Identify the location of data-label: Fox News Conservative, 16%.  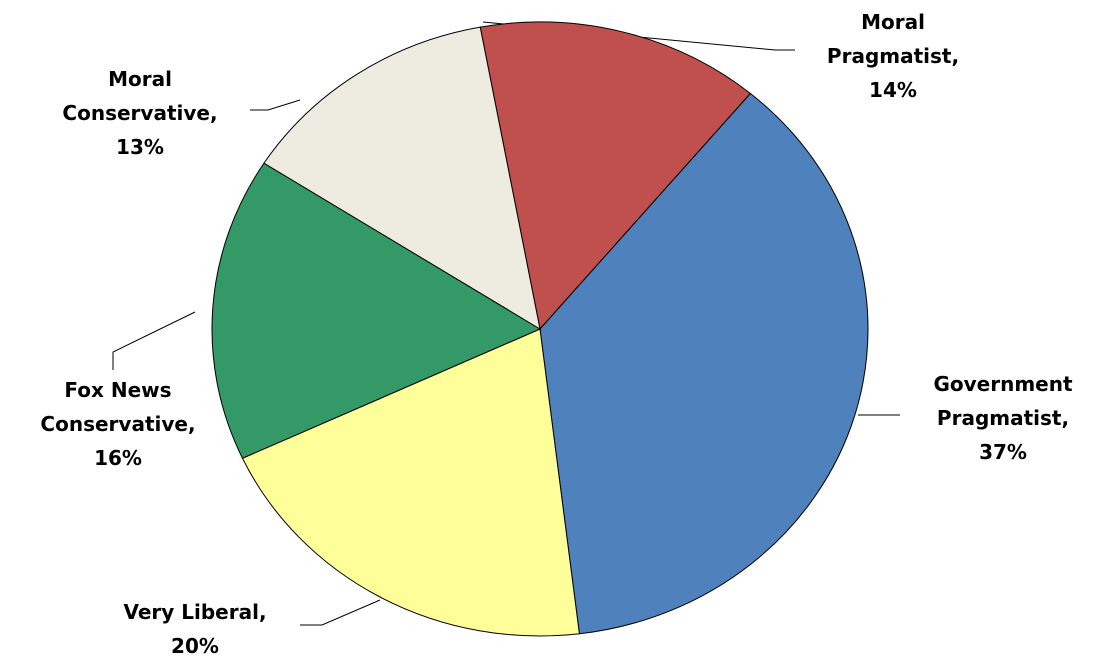
(118, 424).